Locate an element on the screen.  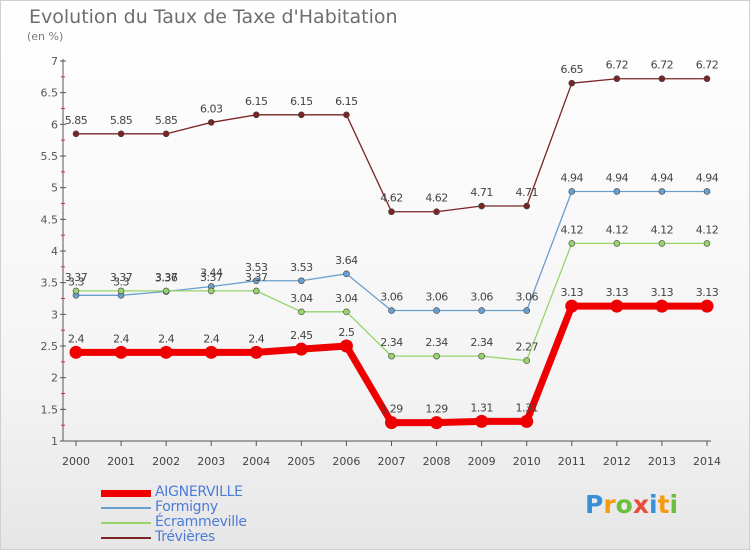
data-label: 1.29 is located at coordinates (436, 409).